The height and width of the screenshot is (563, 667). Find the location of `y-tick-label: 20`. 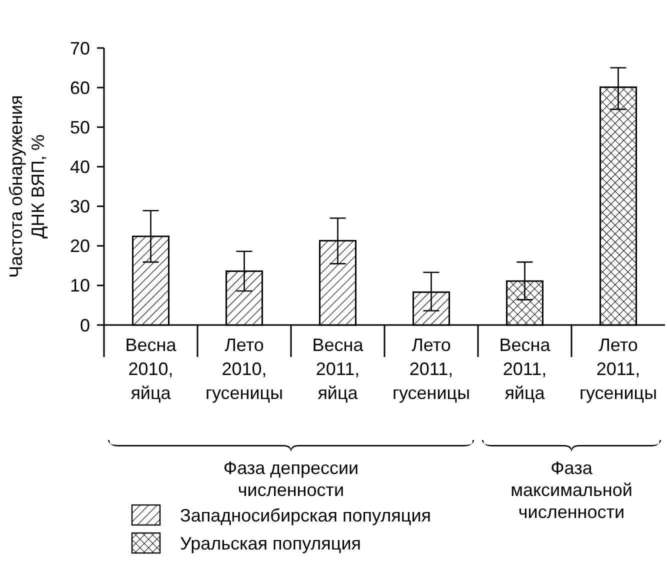

y-tick-label: 20 is located at coordinates (80, 246).